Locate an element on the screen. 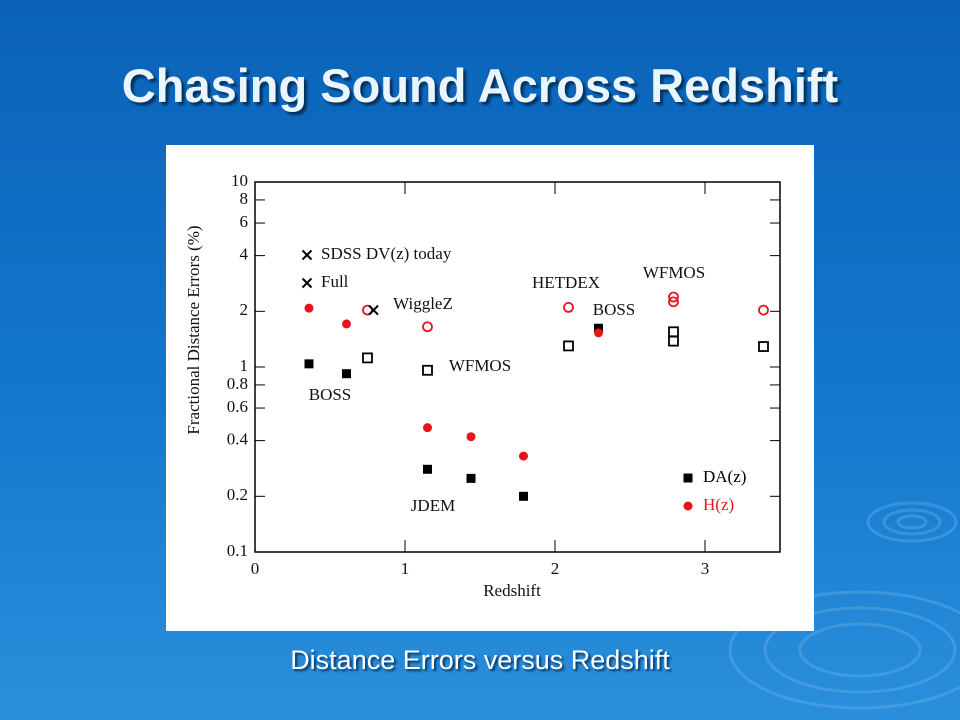 This screenshot has width=960, height=720. y-axis-label: Fractional Distance Errors (%) is located at coordinates (193, 329).